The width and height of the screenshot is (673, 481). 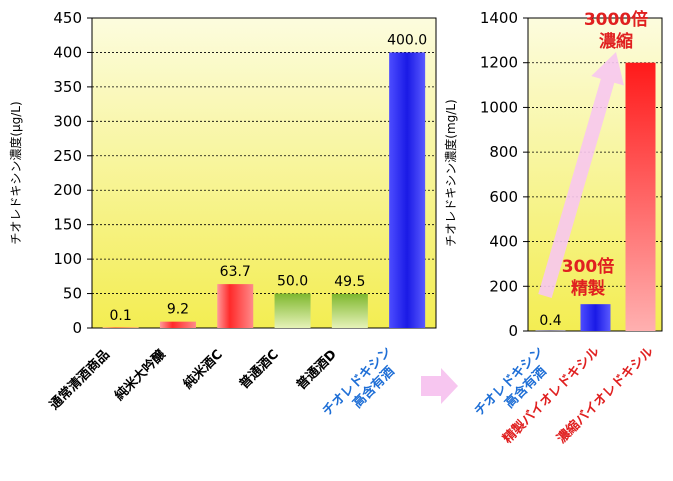 What do you see at coordinates (515, 387) in the screenshot?
I see `category-label: チオレドキシン高含有酒` at bounding box center [515, 387].